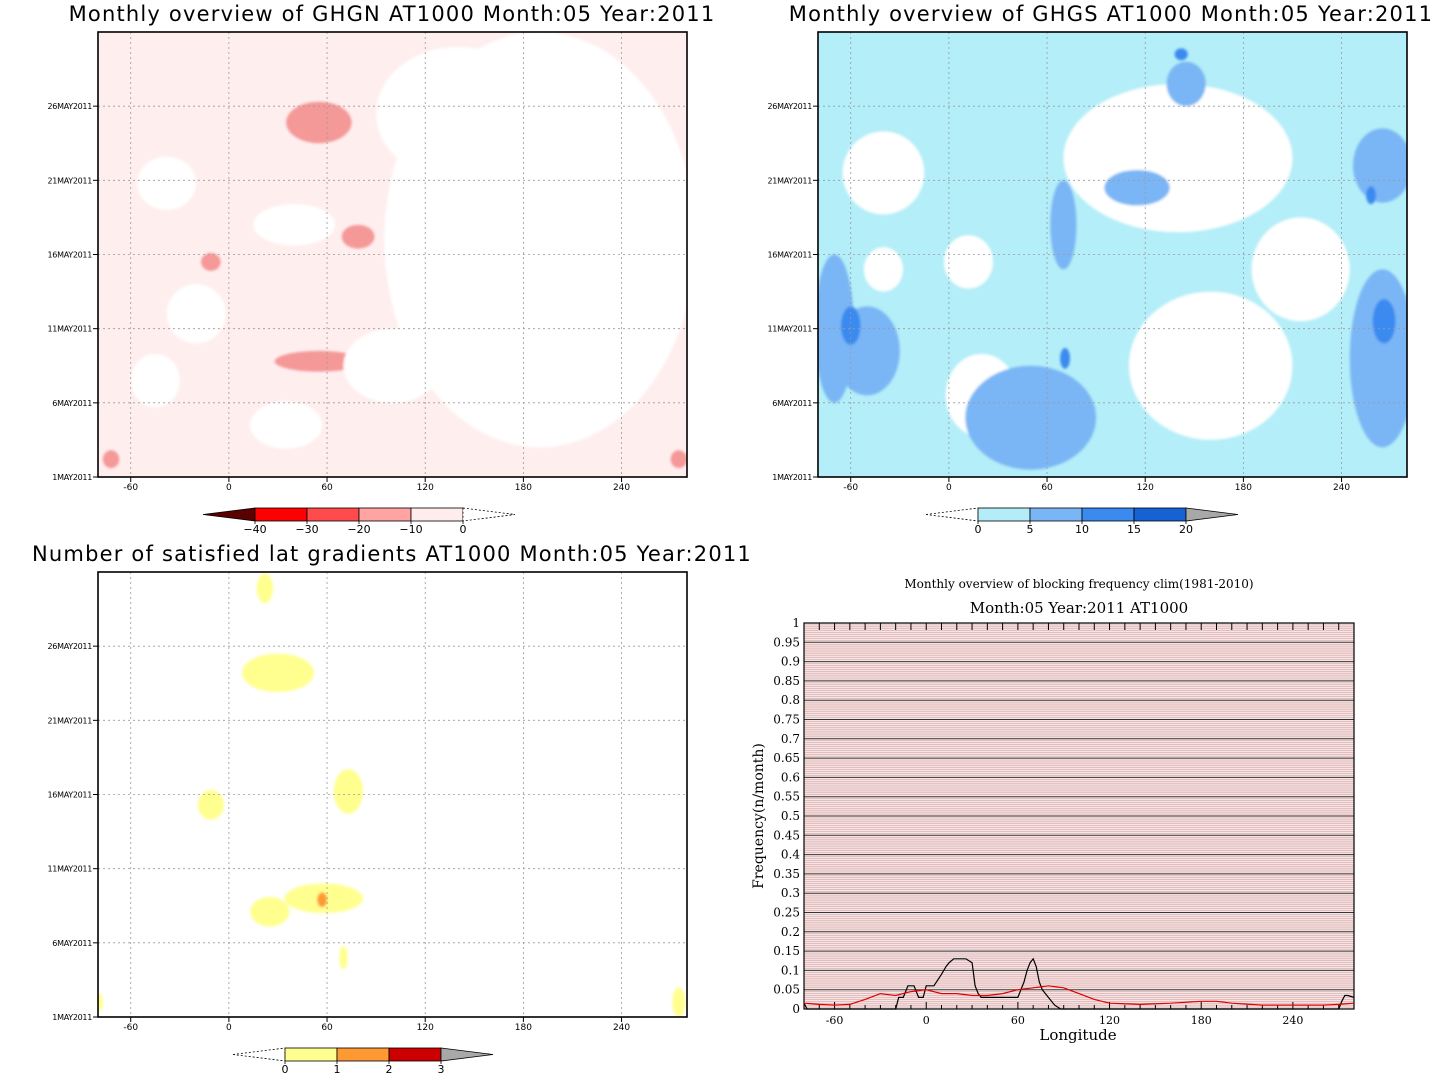  What do you see at coordinates (786, 758) in the screenshot?
I see `y-tick-label: 0.65` at bounding box center [786, 758].